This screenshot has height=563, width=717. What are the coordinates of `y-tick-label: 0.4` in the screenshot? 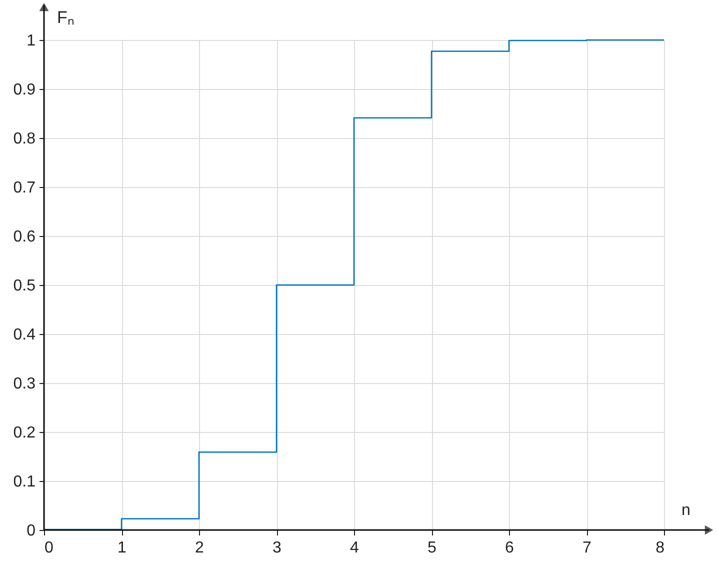 It's located at (24, 335).